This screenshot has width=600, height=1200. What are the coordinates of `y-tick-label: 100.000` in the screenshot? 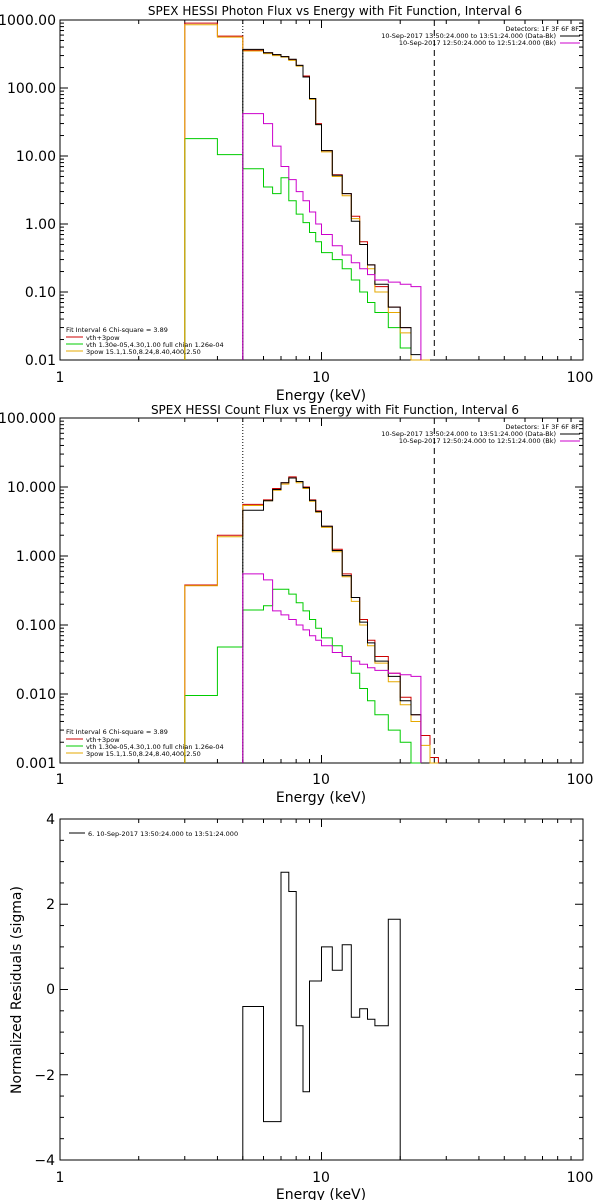 It's located at (28, 419).